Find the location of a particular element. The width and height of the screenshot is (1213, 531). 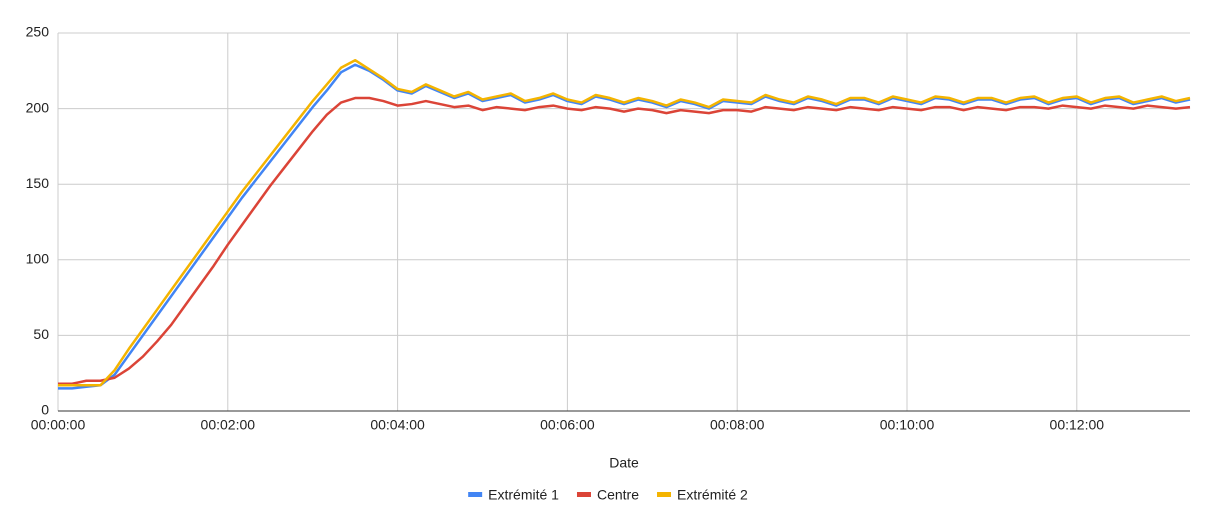

x-tick-label: 00:00:00 is located at coordinates (58, 425).